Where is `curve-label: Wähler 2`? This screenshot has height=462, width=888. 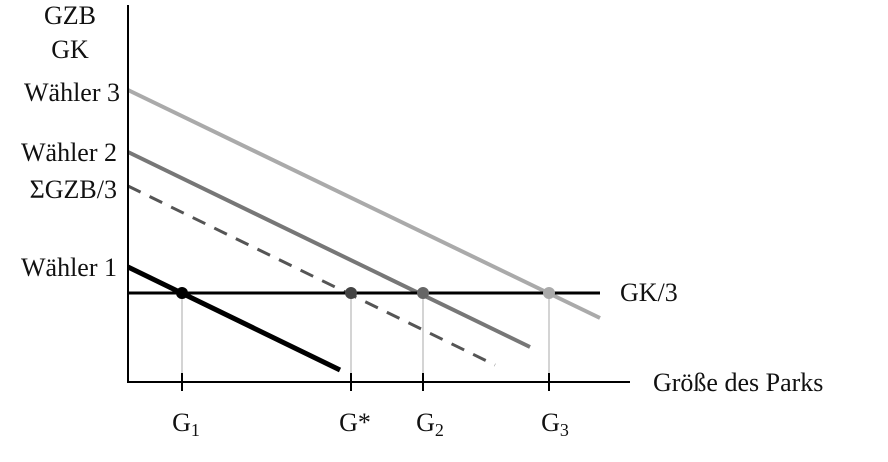
curve-label: Wähler 2 is located at coordinates (69, 152).